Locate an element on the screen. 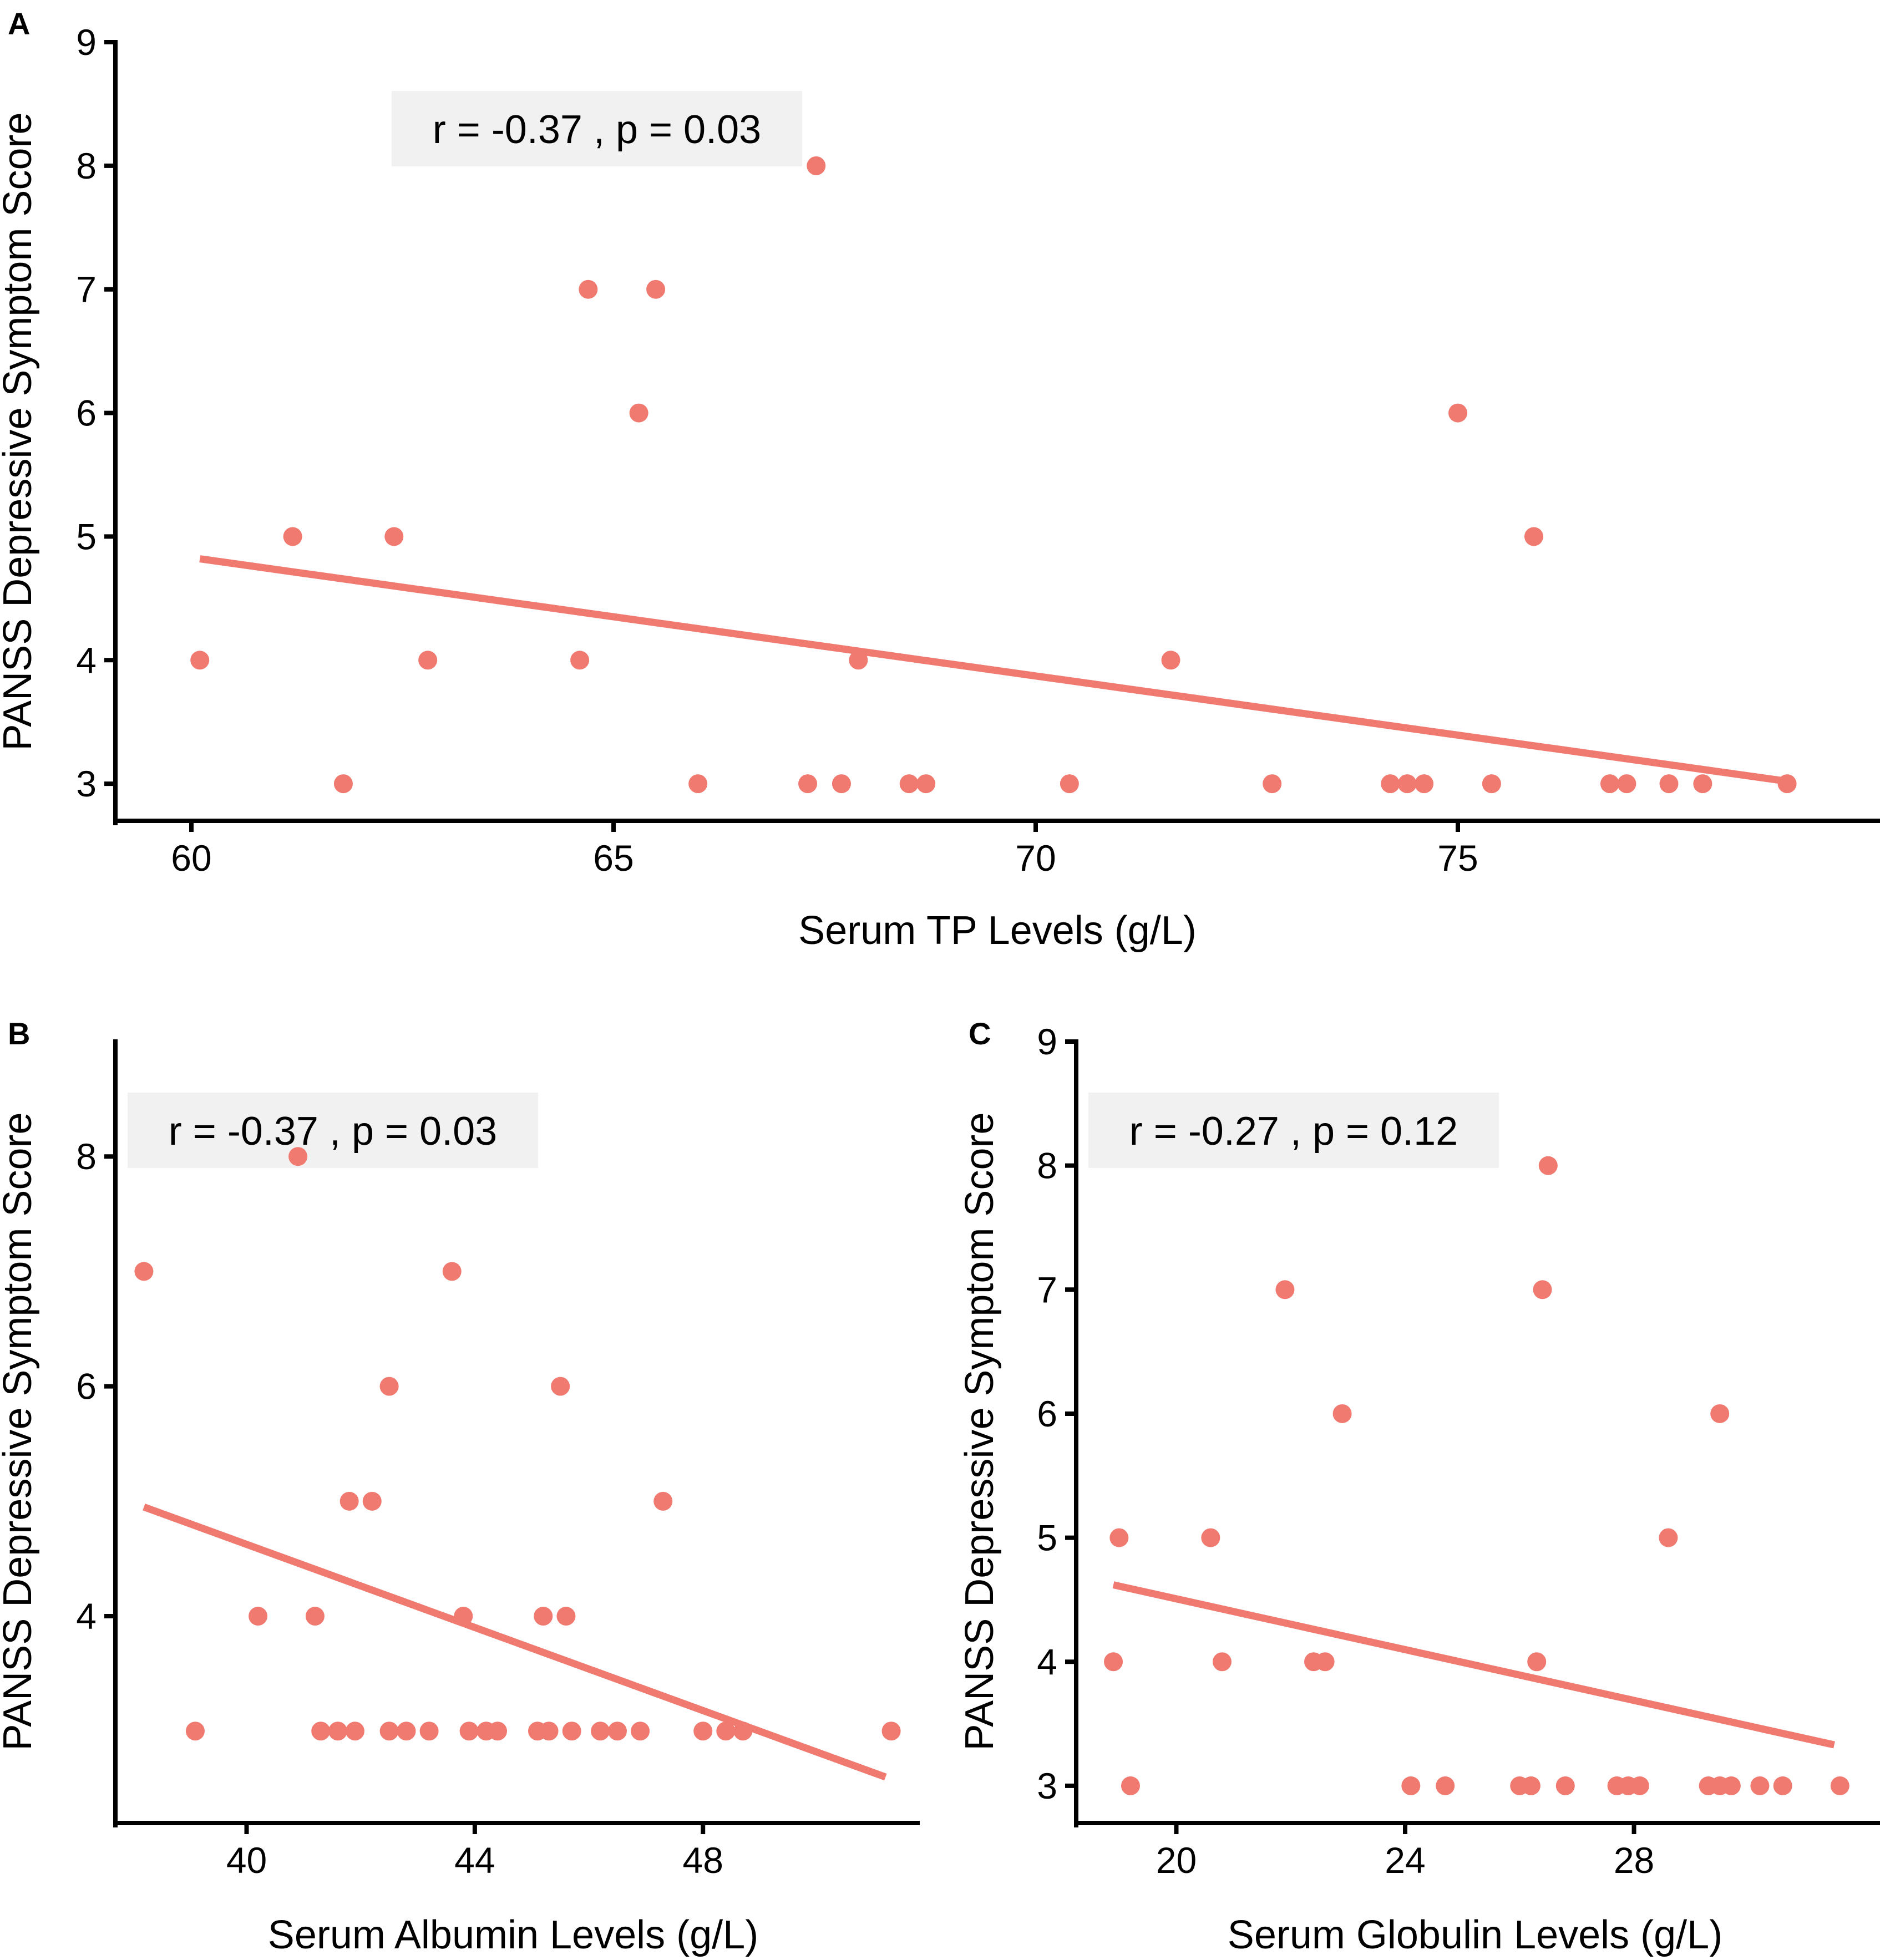  x-tick-label: 70 is located at coordinates (1035, 858).